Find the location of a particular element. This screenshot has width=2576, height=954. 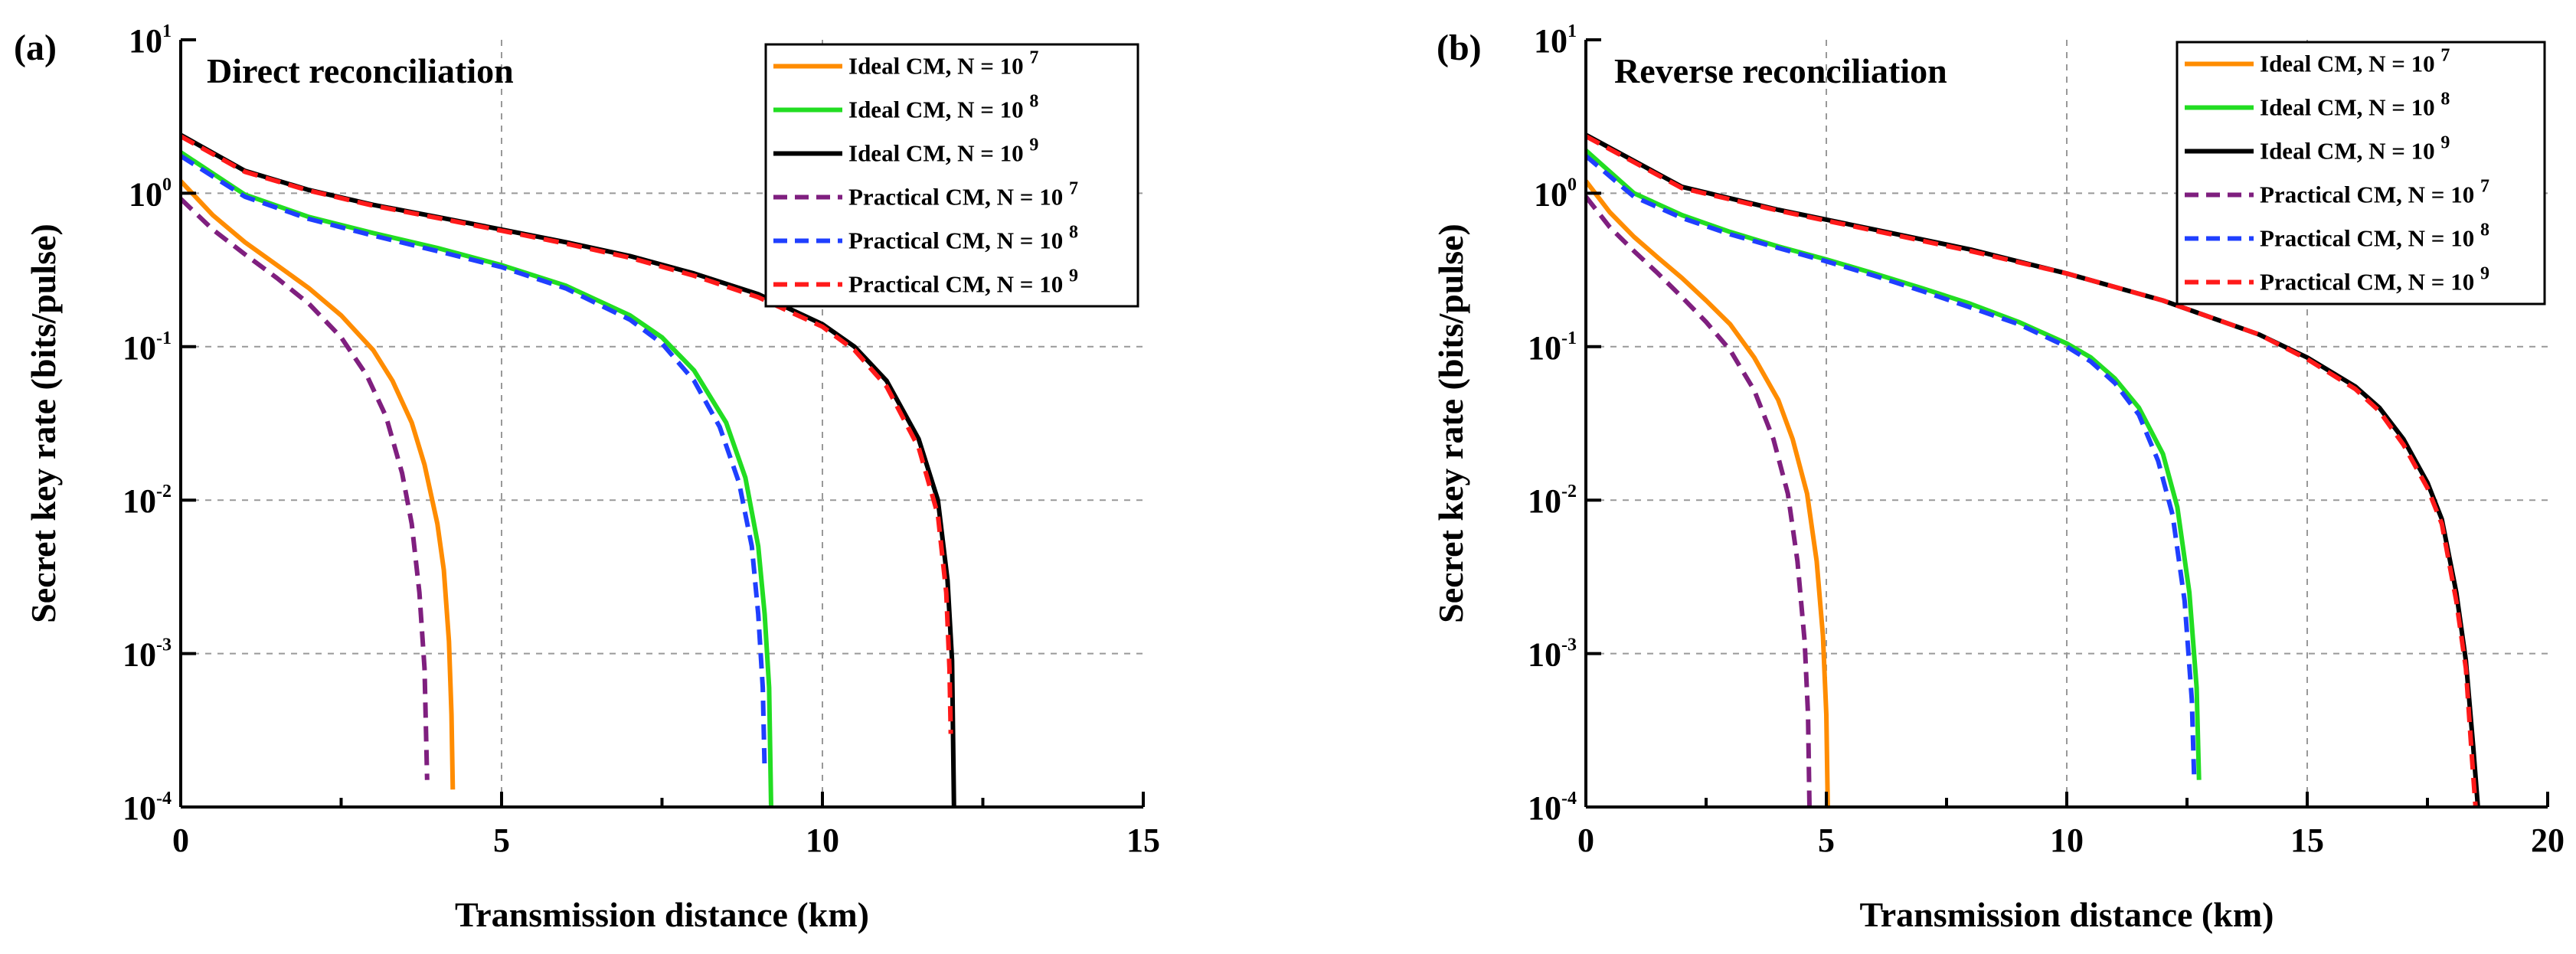

plot-title: Reverse reconciliation is located at coordinates (1780, 70).